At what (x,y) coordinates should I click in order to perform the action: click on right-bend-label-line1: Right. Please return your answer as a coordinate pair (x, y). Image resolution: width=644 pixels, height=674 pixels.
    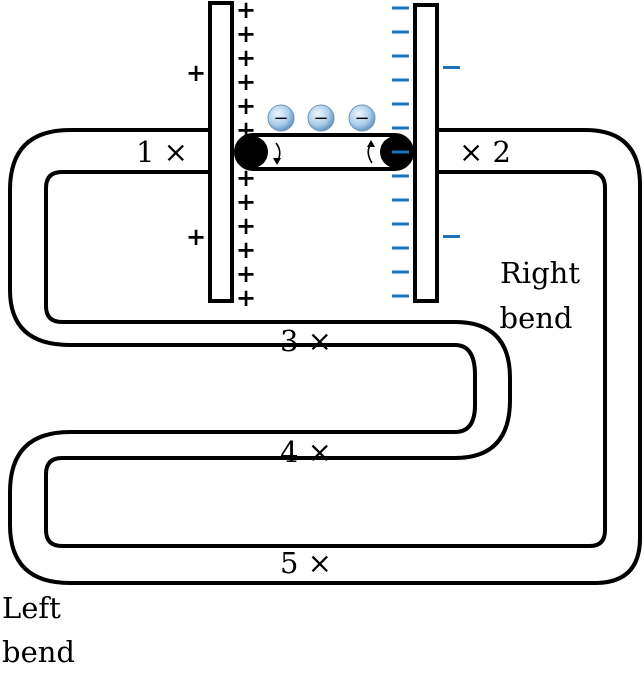
    Looking at the image, I should click on (540, 273).